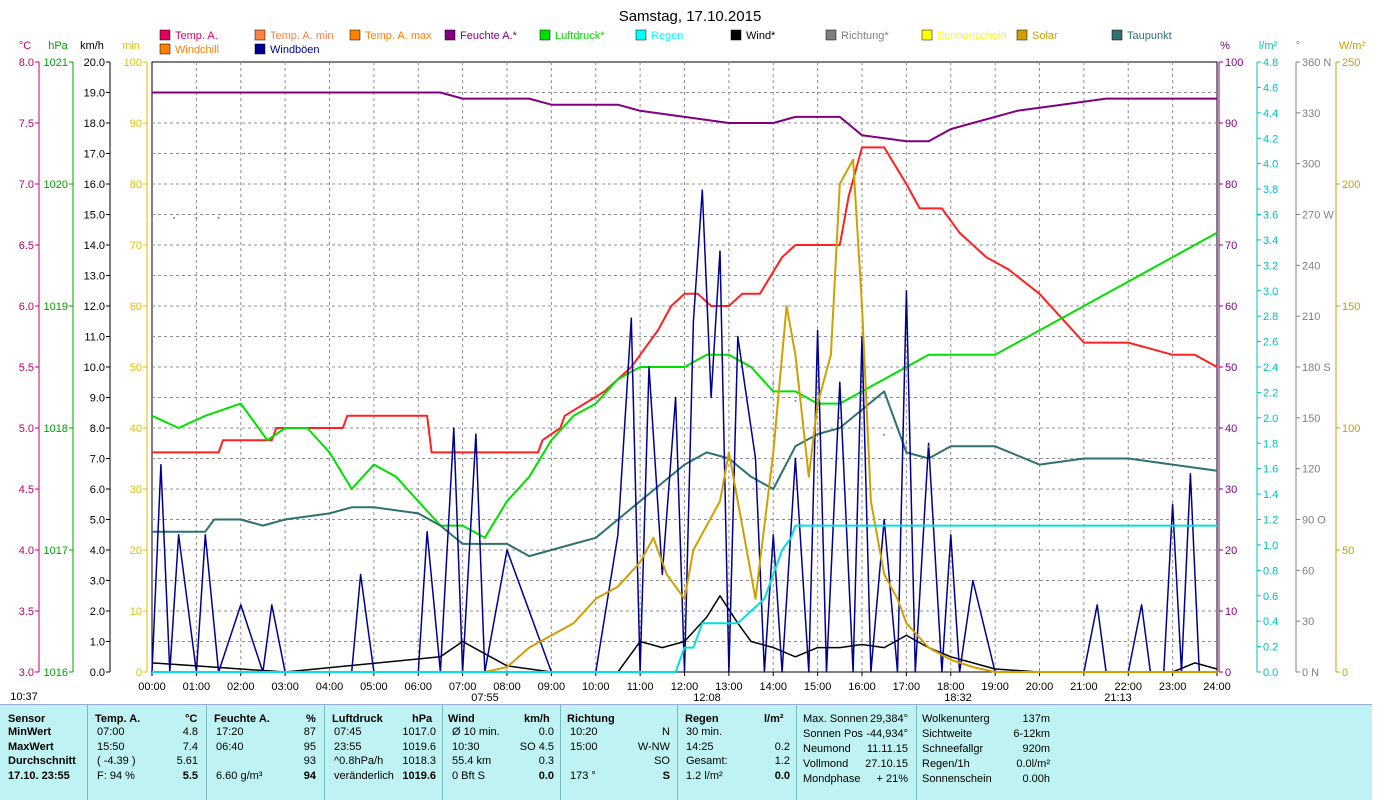  I want to click on axis-tick-label-right: 4.8, so click(1270, 63).